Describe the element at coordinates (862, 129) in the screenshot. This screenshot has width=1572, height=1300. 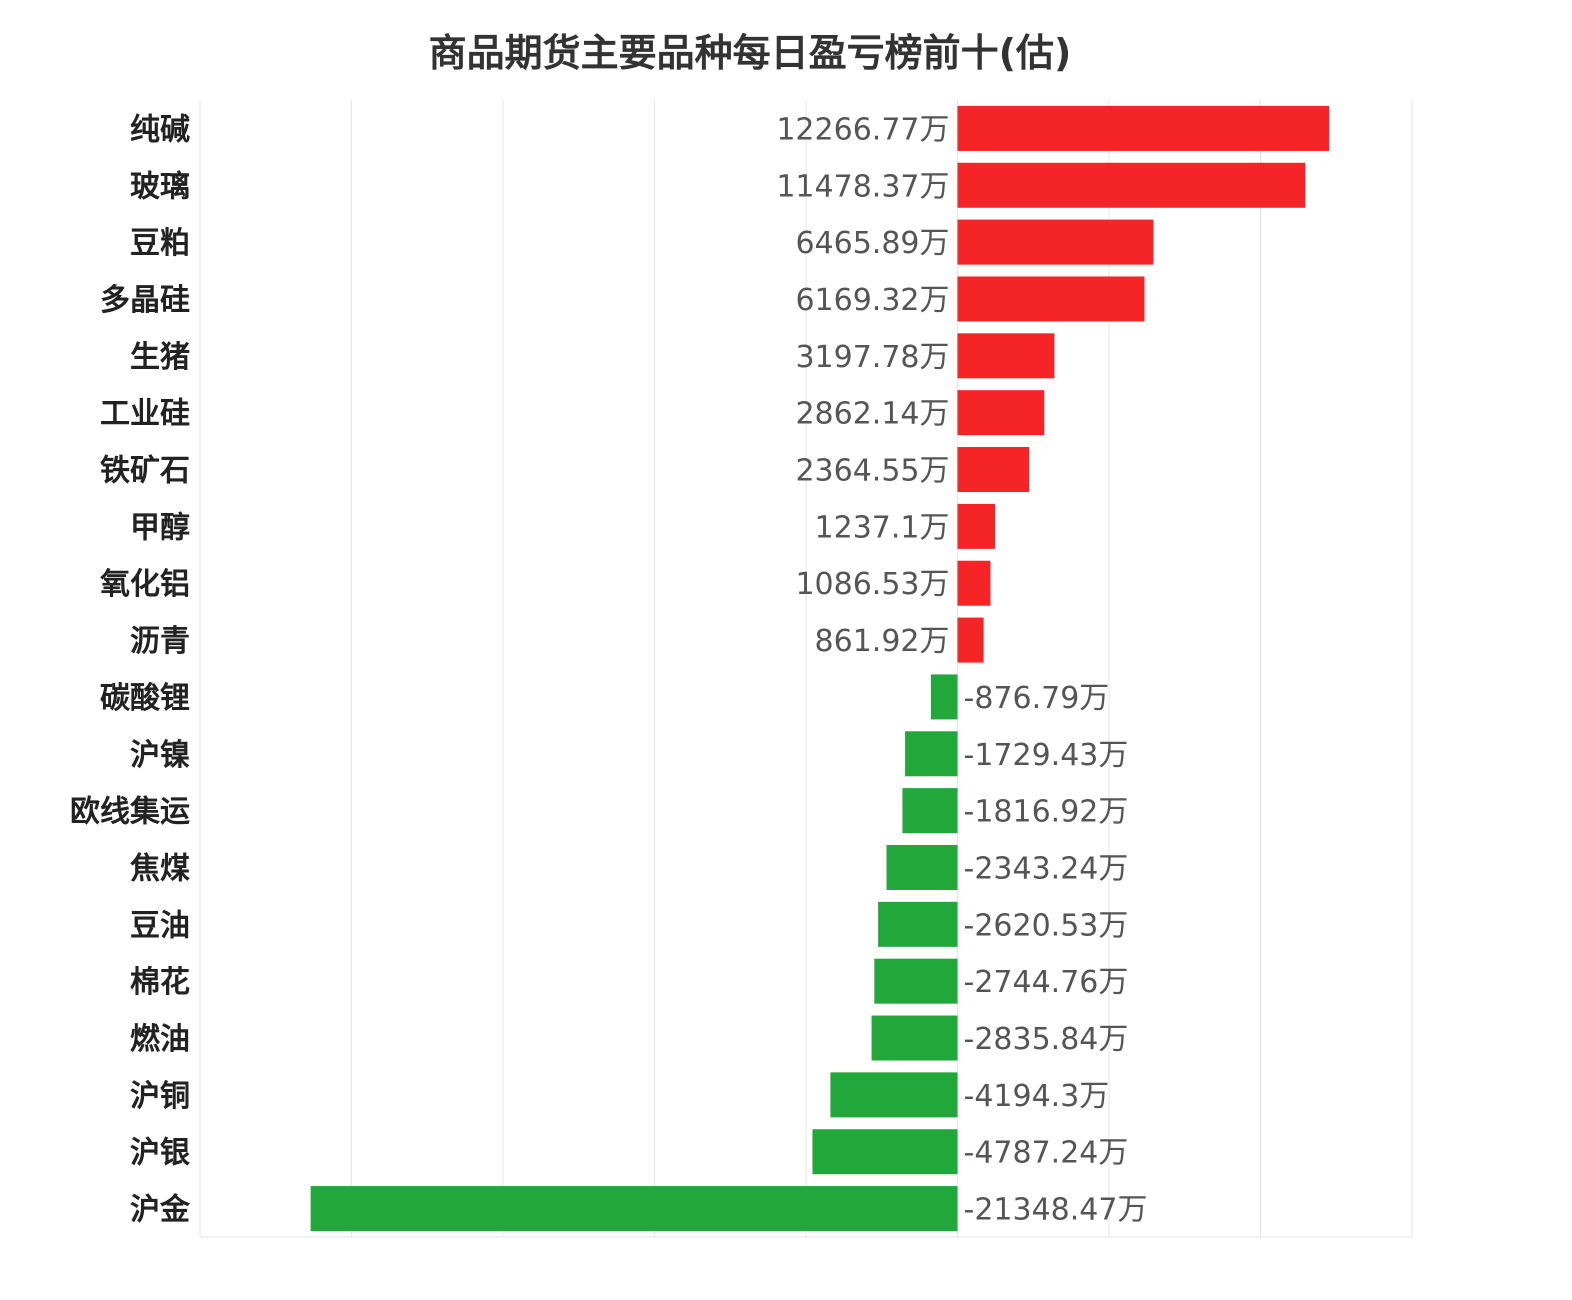
I see `data-label: 12266.77万` at that location.